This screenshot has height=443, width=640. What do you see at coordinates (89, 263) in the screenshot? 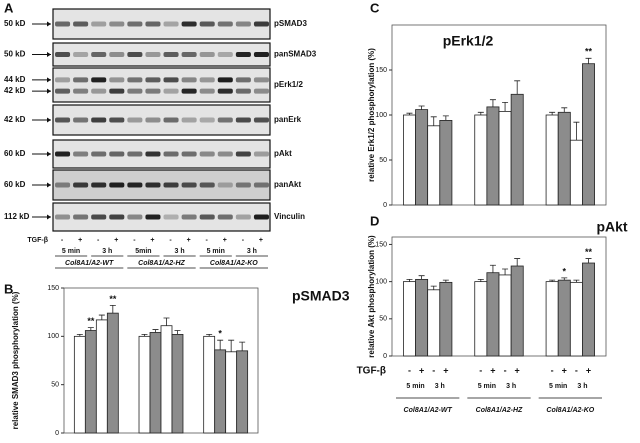
I see `group-label: Col8A1/A2-WT` at bounding box center [89, 263].